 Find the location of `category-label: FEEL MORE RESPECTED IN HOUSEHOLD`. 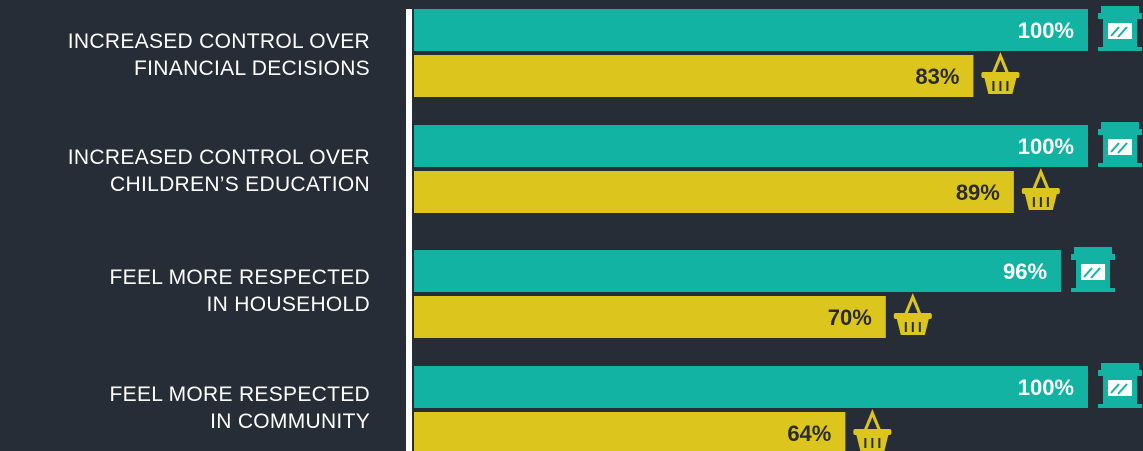

category-label: FEEL MORE RESPECTED IN HOUSEHOLD is located at coordinates (185, 291).